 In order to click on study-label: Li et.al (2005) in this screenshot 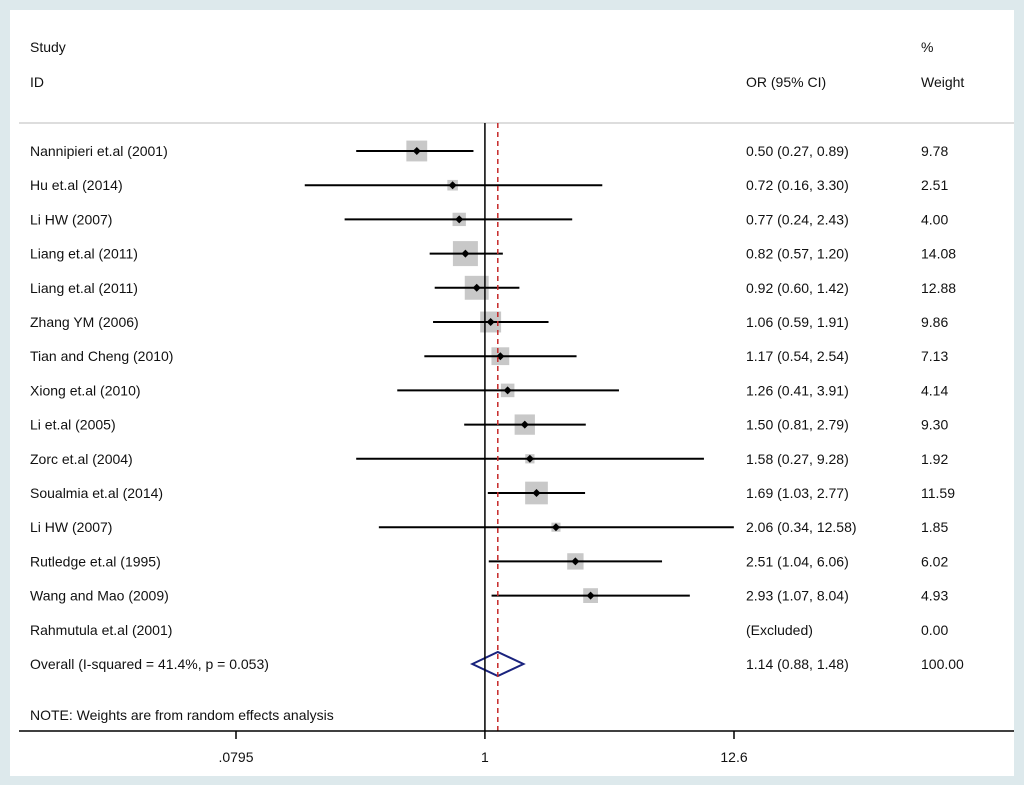, I will do `click(73, 425)`.